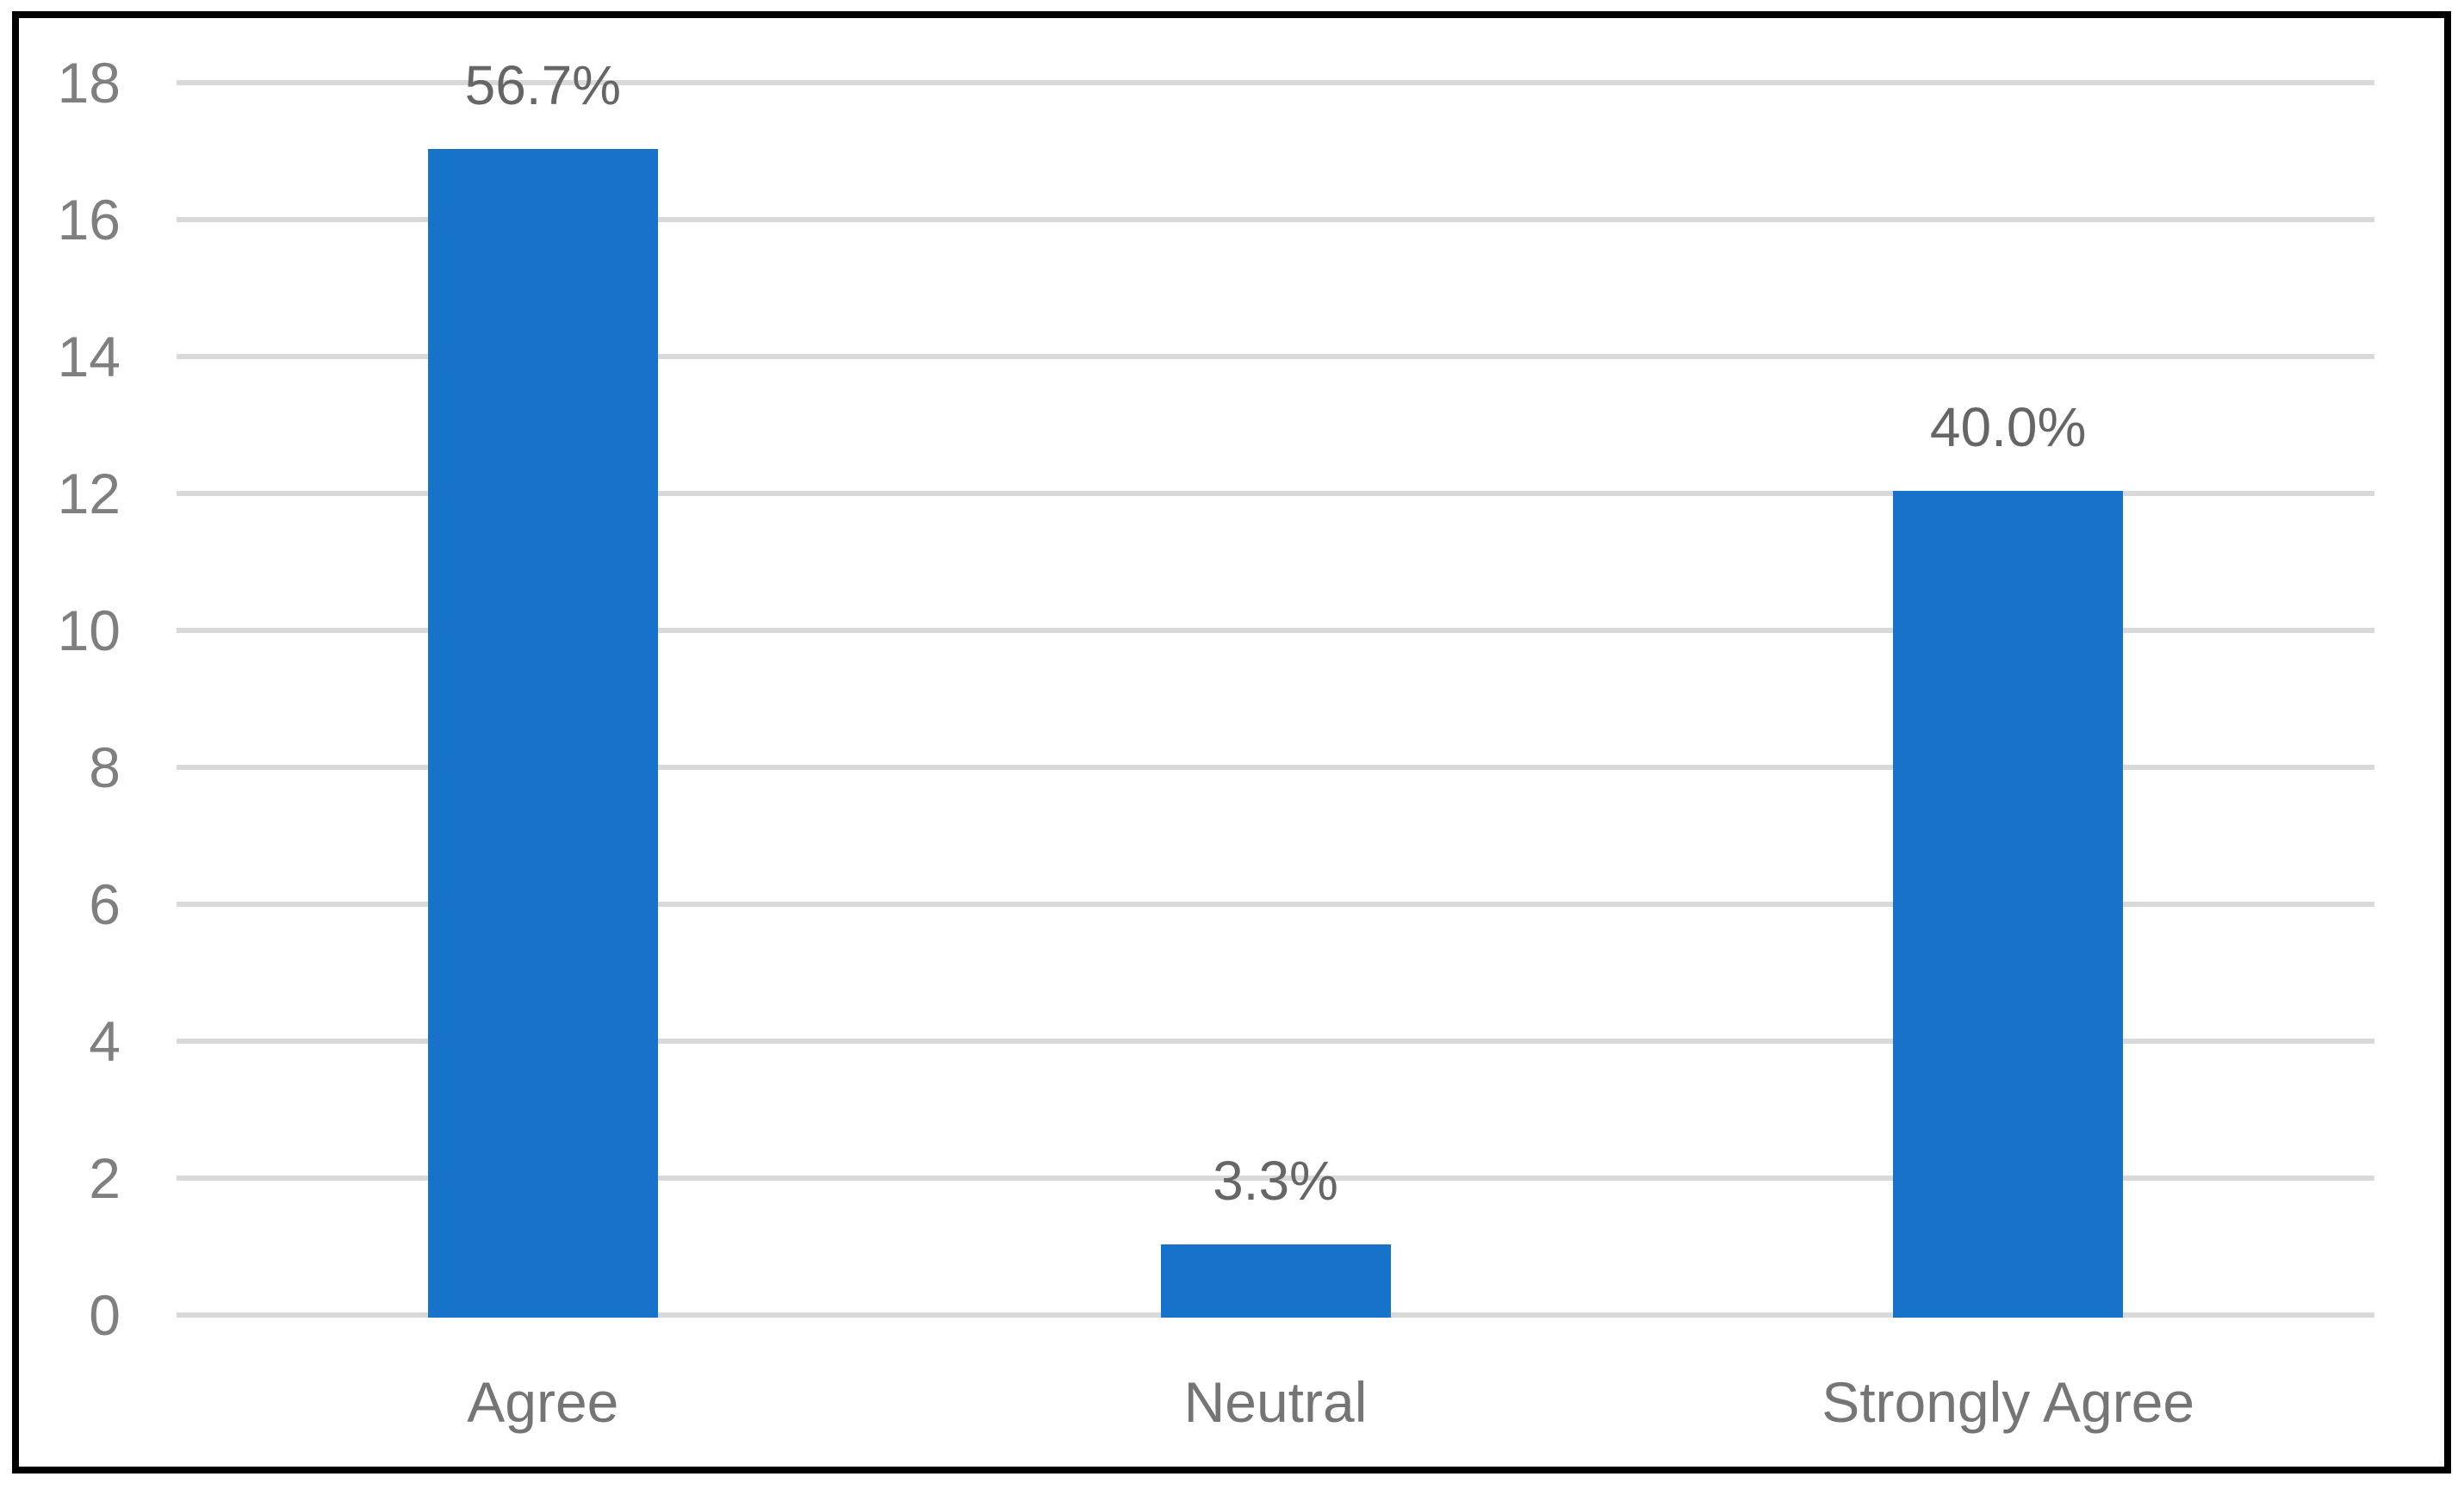 The width and height of the screenshot is (2464, 1489). What do you see at coordinates (89, 219) in the screenshot?
I see `y-axis-tick-label: 16` at bounding box center [89, 219].